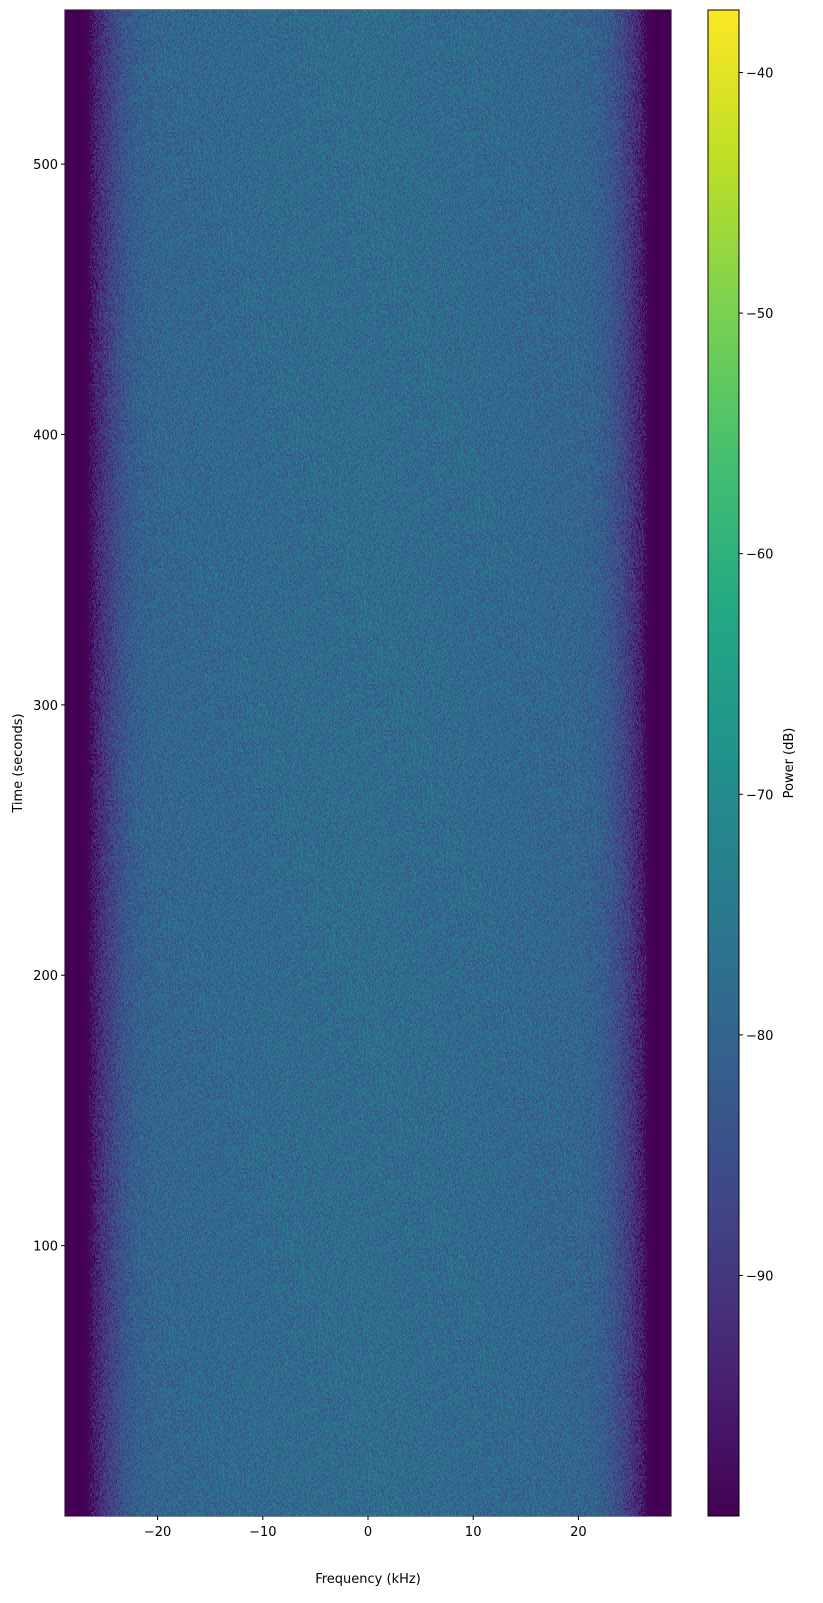 The height and width of the screenshot is (1603, 823). I want to click on y-tick-label: 400, so click(45, 435).